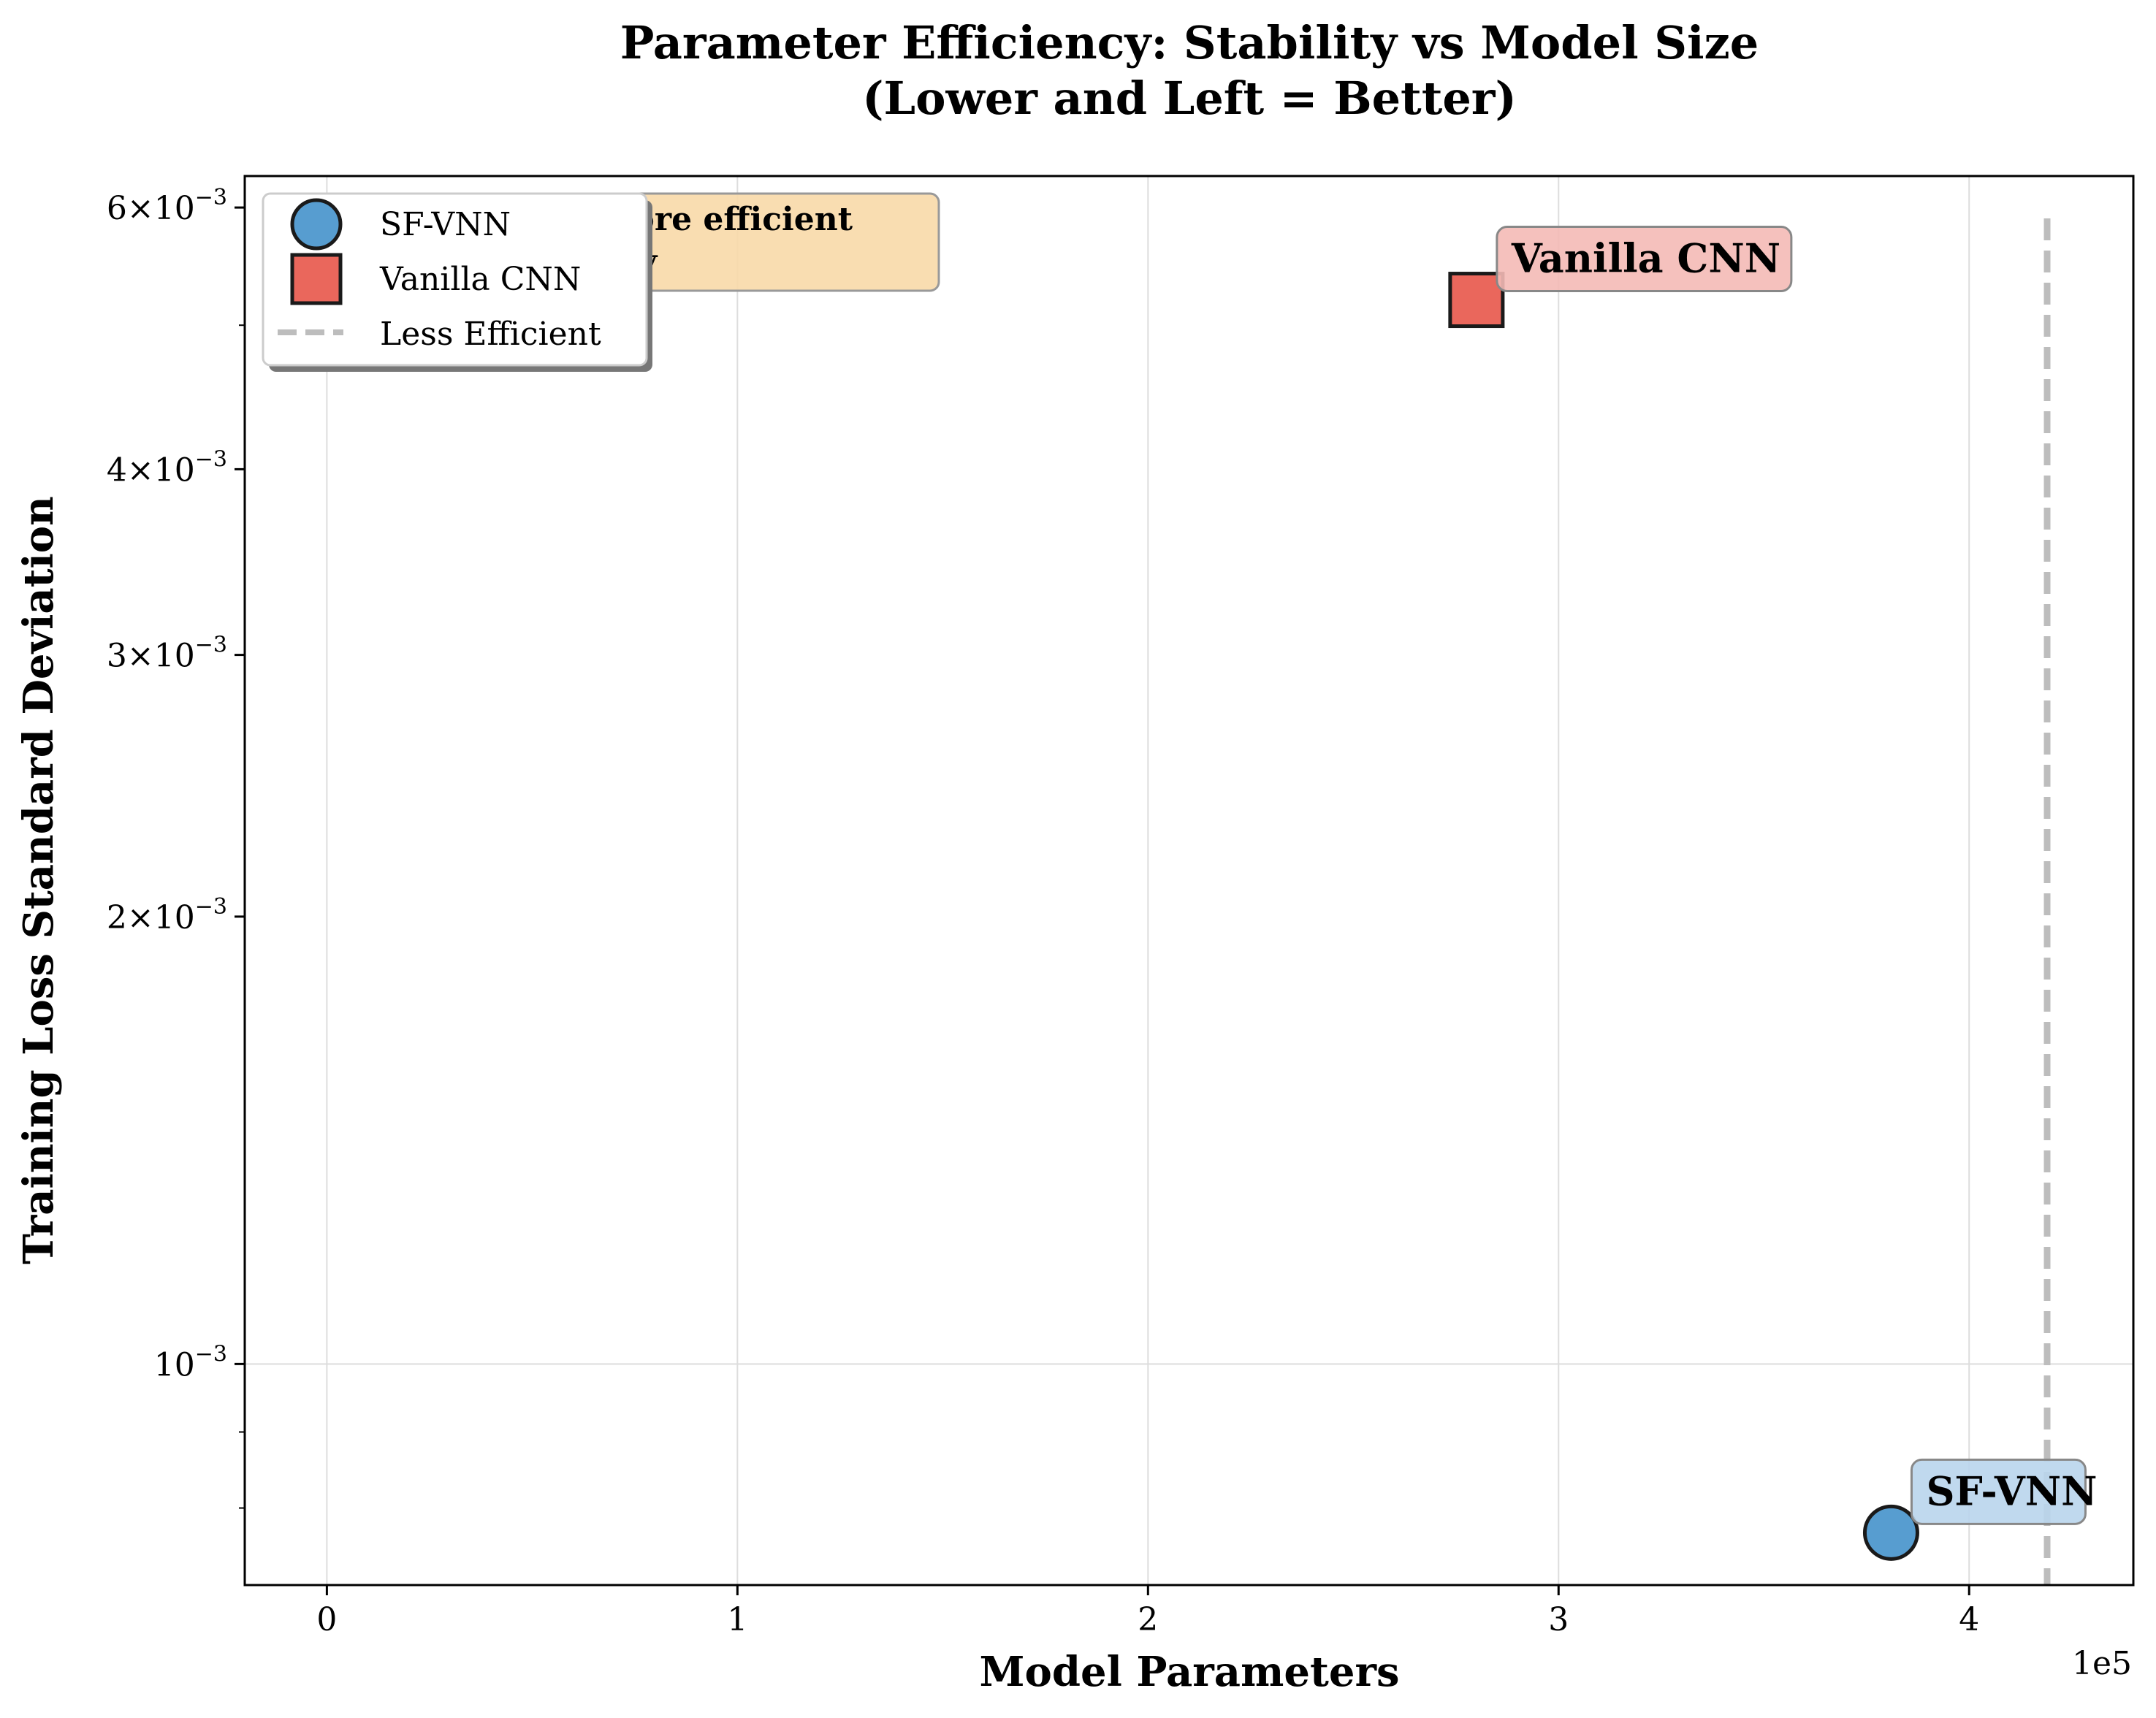 The height and width of the screenshot is (1718, 2156). Describe the element at coordinates (1969, 1619) in the screenshot. I see `x-tick-label: 4` at that location.